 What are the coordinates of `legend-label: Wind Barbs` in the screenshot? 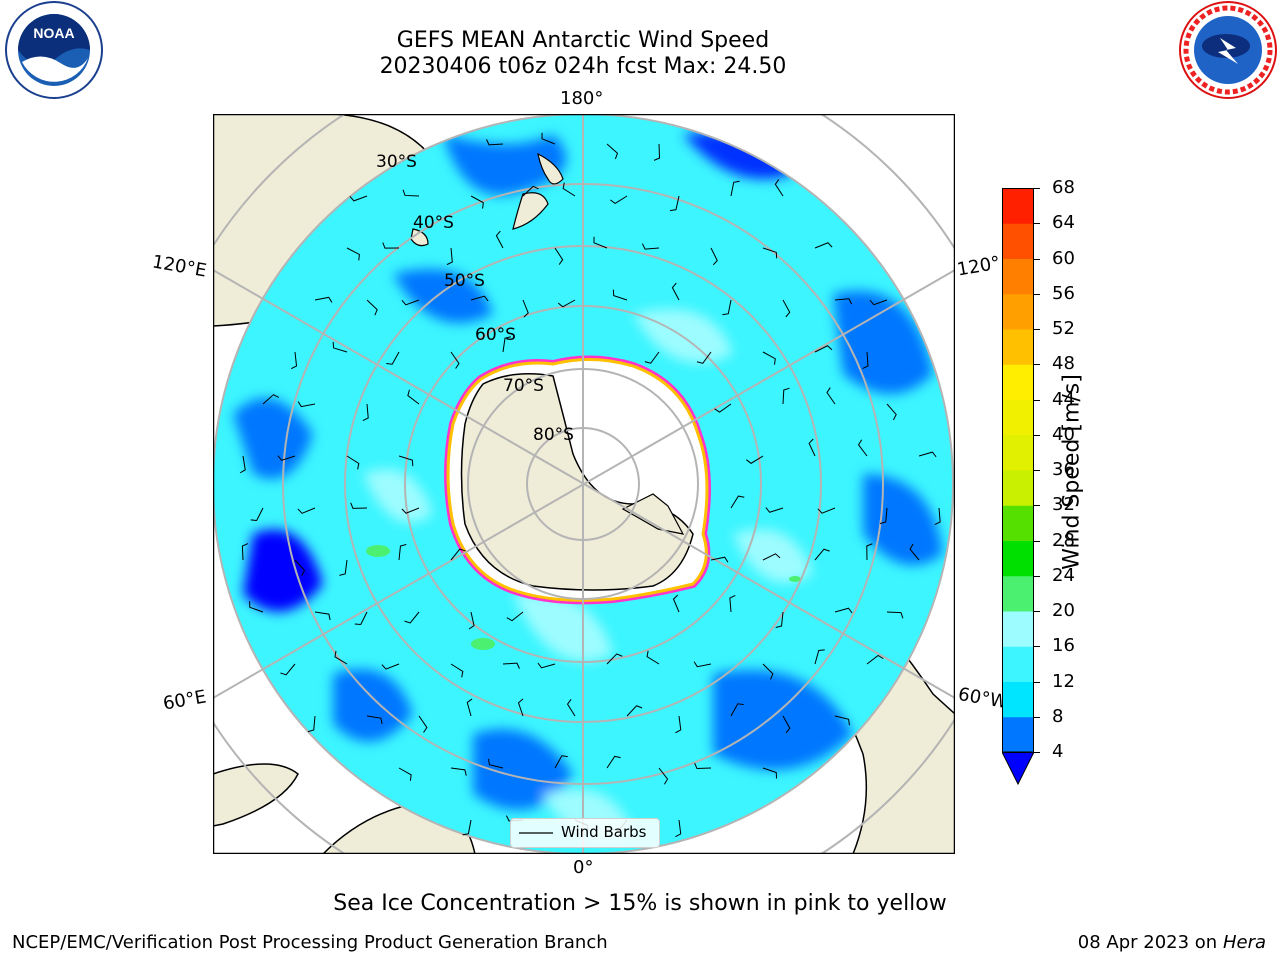 It's located at (604, 832).